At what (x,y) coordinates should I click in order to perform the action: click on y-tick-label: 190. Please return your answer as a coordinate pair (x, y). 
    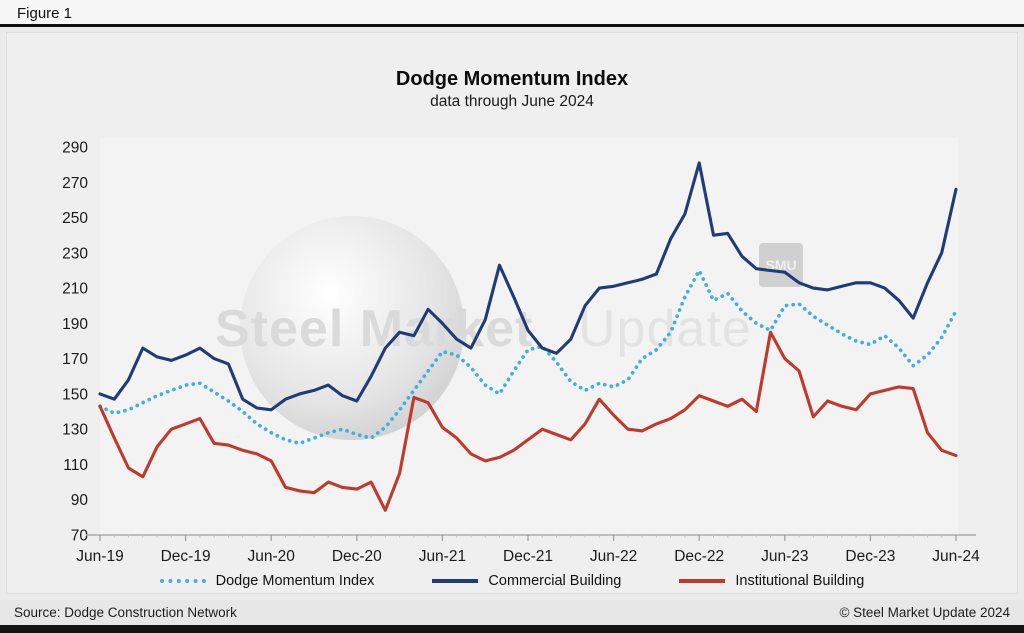
    Looking at the image, I should click on (75, 324).